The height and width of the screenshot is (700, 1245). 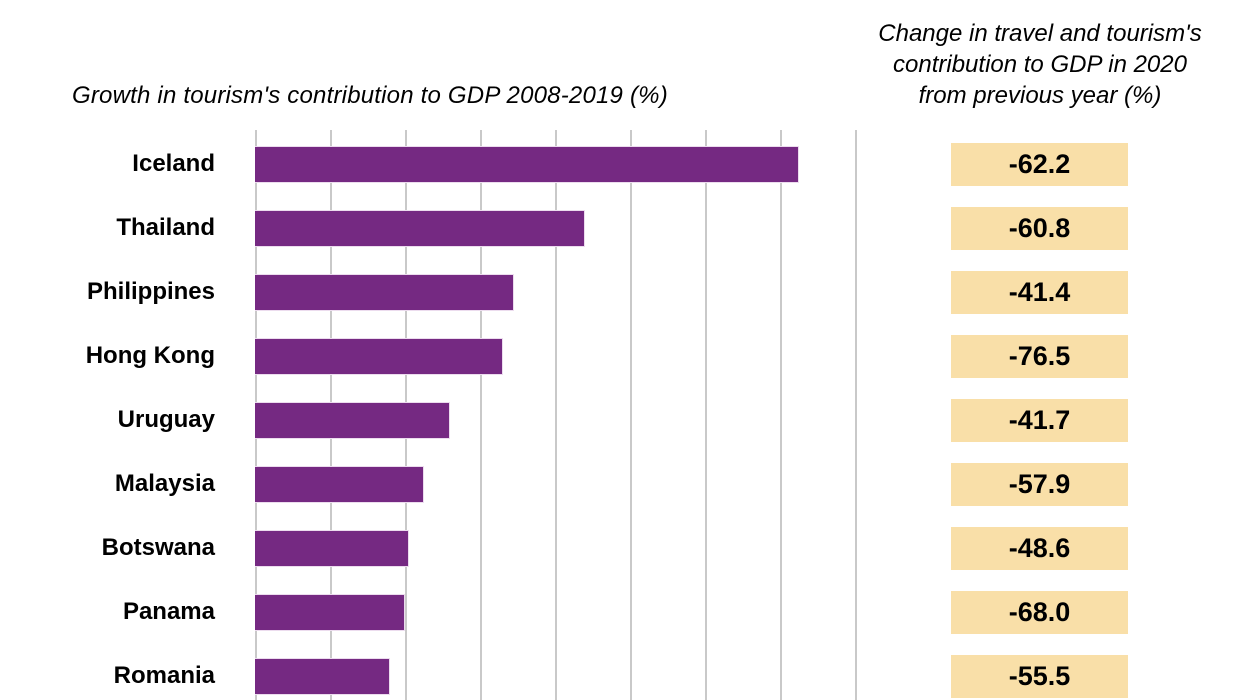 I want to click on change-2020-badge: -55.5, so click(x=1039, y=676).